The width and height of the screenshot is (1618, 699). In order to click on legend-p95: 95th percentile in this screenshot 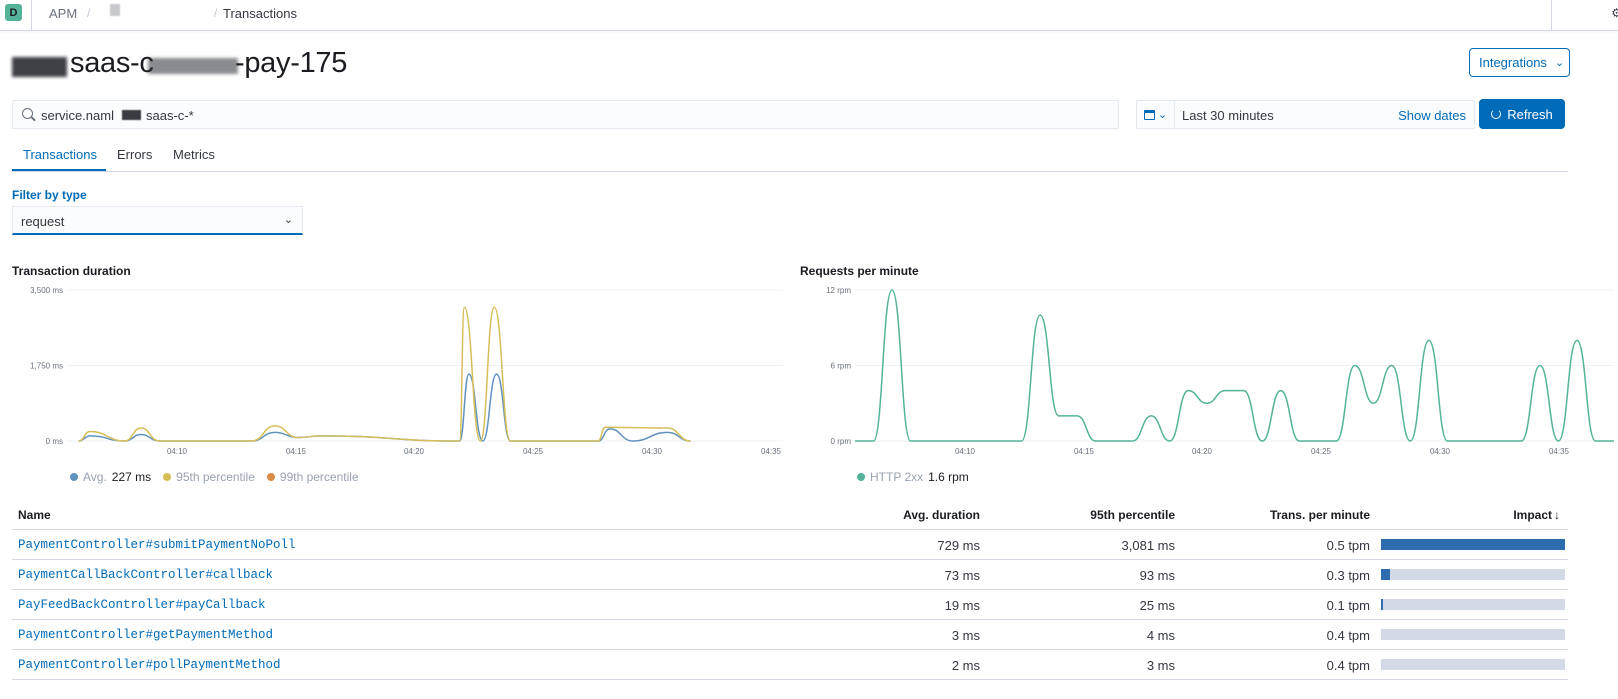, I will do `click(209, 477)`.